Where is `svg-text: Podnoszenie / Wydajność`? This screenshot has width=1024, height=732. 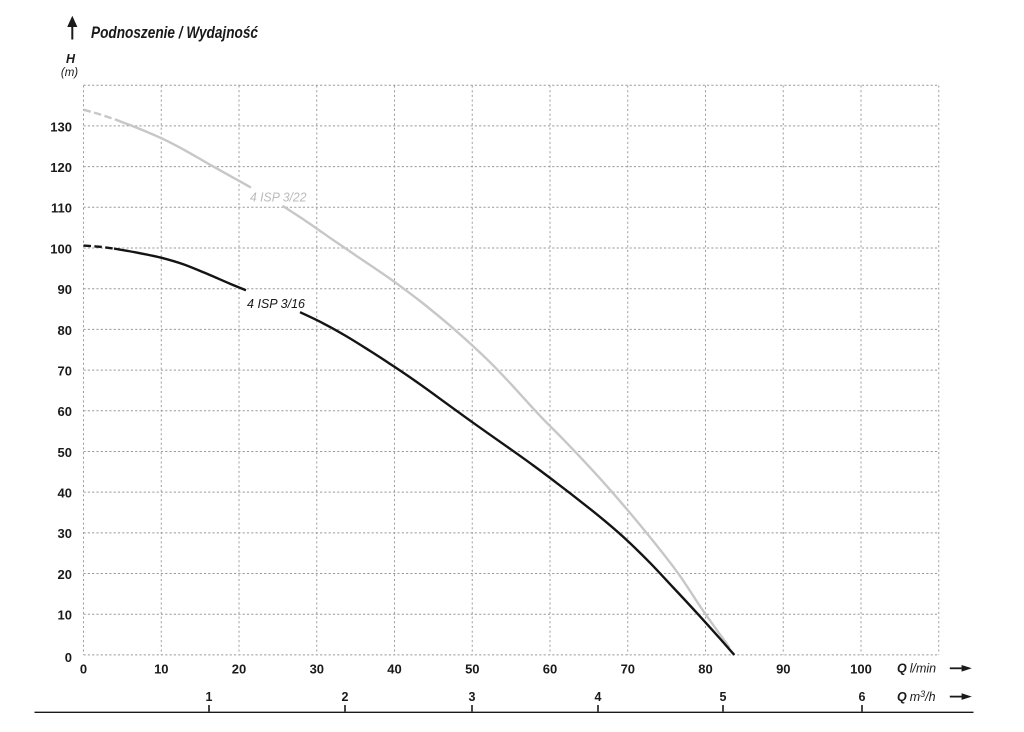 svg-text: Podnoszenie / Wydajność is located at coordinates (175, 33).